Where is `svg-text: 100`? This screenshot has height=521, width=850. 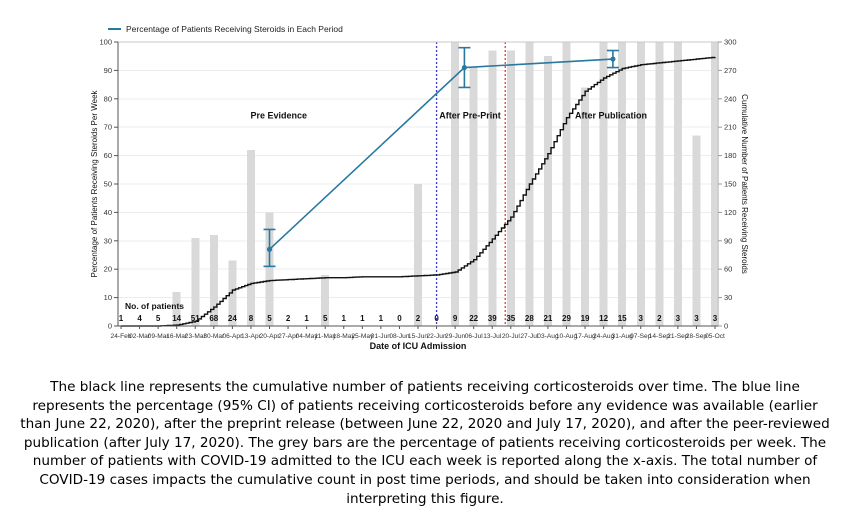 svg-text: 100 is located at coordinates (105, 42).